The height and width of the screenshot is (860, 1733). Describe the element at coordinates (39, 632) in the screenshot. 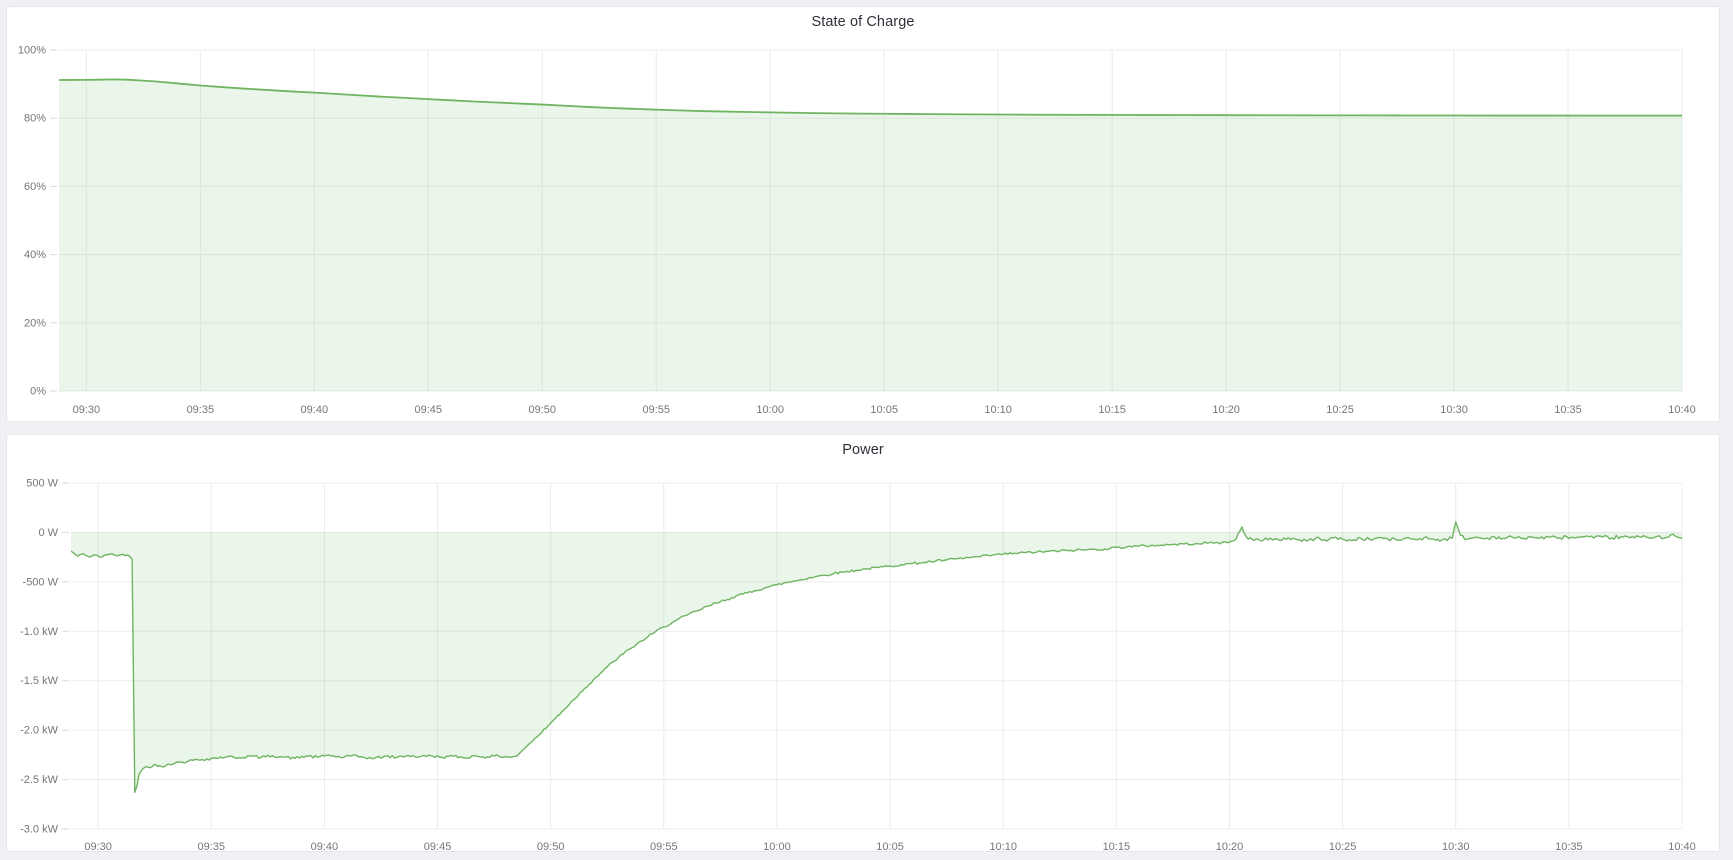

I see `y-axis-label: -1.0 kW` at that location.